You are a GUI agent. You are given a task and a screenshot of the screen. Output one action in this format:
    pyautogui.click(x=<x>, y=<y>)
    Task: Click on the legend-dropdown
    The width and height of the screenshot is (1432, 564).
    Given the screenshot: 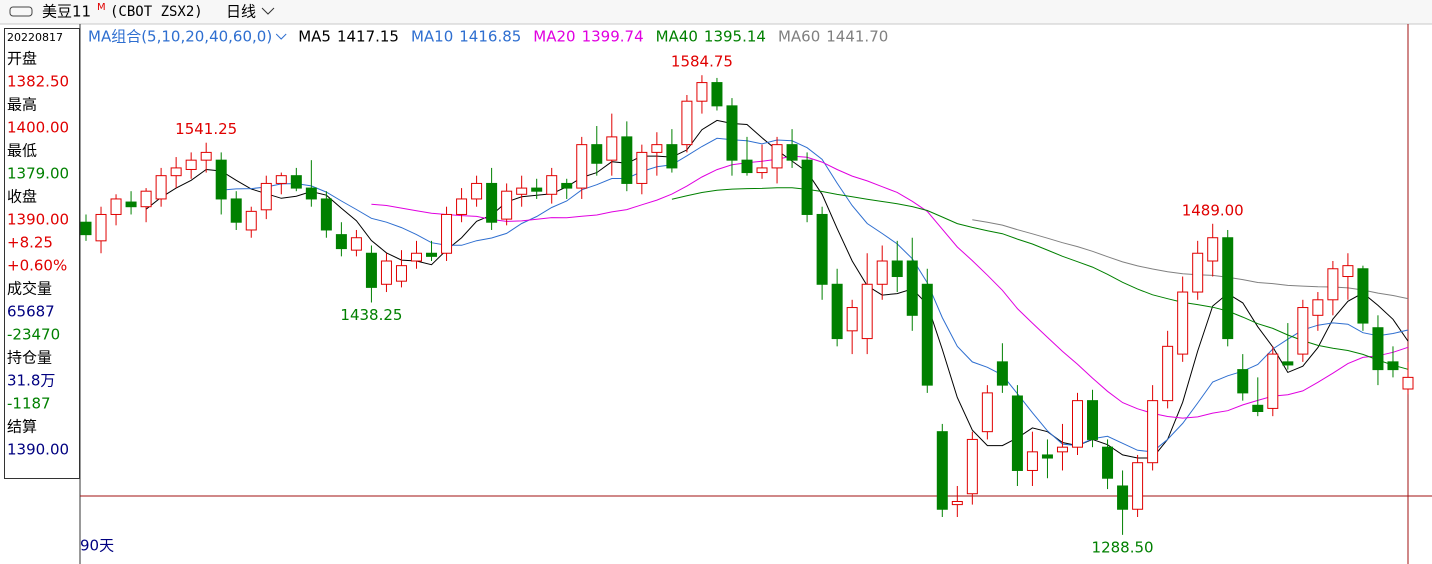 What is the action you would take?
    pyautogui.click(x=281, y=36)
    